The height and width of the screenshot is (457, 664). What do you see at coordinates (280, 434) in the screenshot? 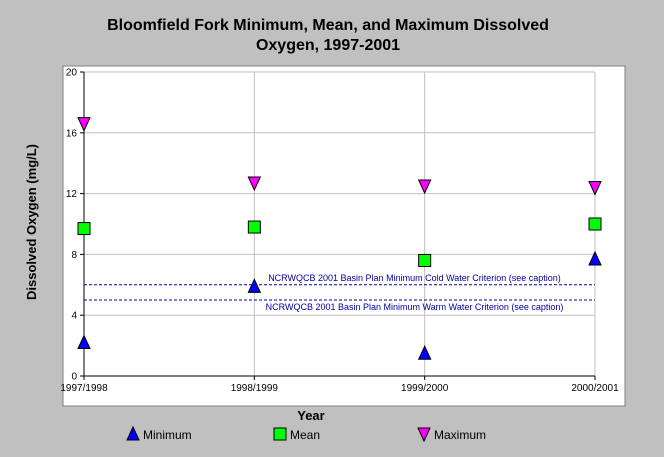
I see `legend-marker-mean` at bounding box center [280, 434].